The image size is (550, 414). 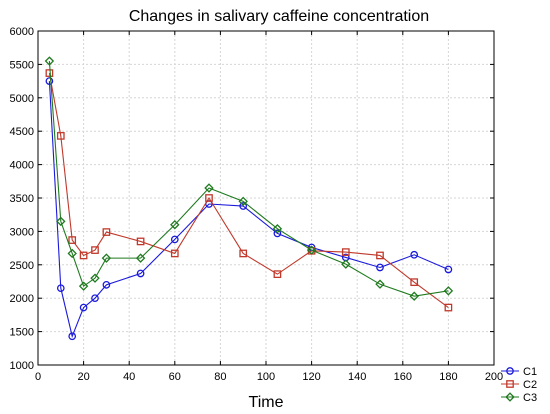 What do you see at coordinates (175, 377) in the screenshot?
I see `x-tick-label: 60` at bounding box center [175, 377].